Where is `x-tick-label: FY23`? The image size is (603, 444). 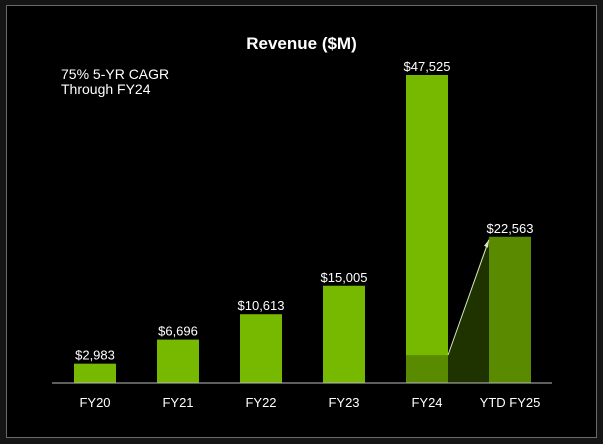
x-tick-label: FY23 is located at coordinates (343, 402).